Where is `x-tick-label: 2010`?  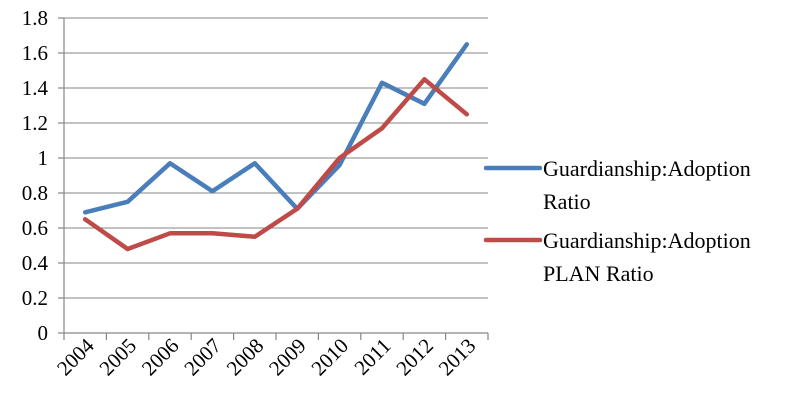 x-tick-label: 2010 is located at coordinates (329, 357).